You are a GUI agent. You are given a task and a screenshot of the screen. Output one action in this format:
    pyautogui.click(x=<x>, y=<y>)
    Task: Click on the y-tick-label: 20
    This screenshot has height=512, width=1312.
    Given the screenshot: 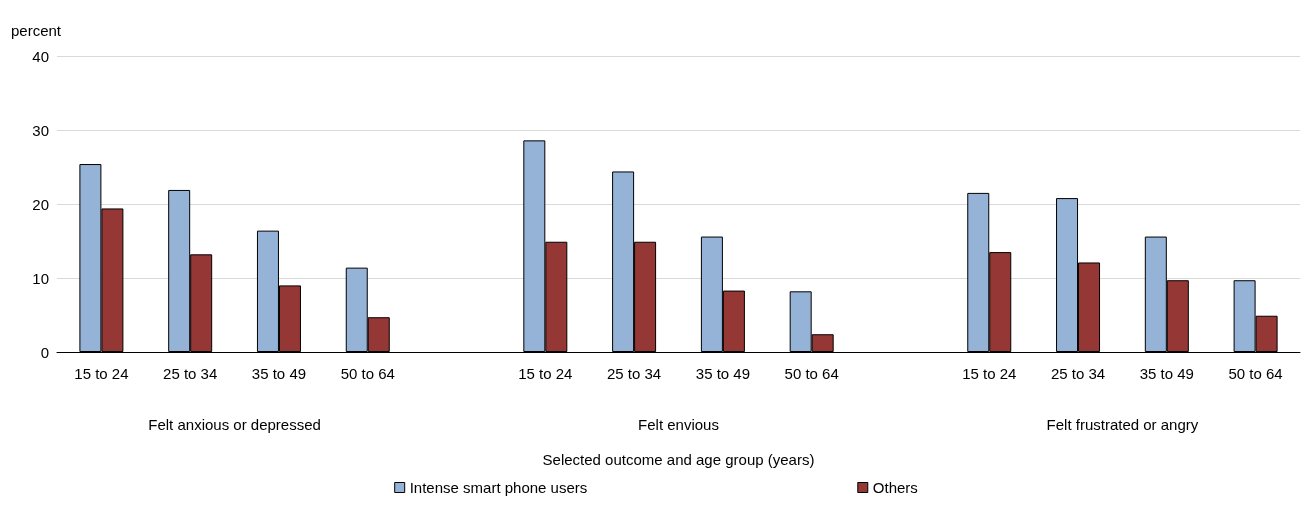 What is the action you would take?
    pyautogui.click(x=40, y=204)
    